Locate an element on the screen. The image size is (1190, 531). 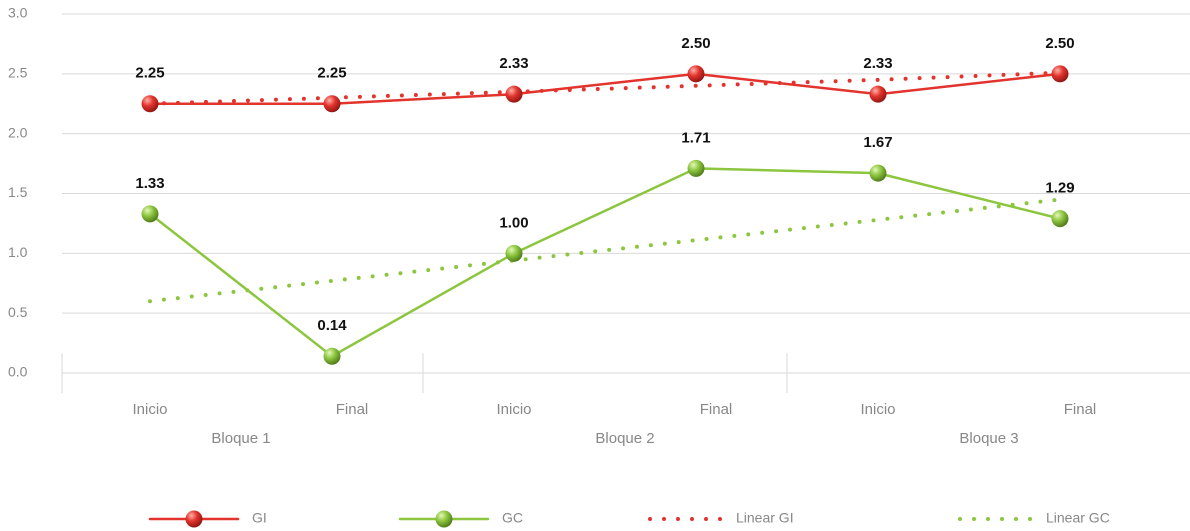
group-label: Bloque 1 is located at coordinates (240, 438).